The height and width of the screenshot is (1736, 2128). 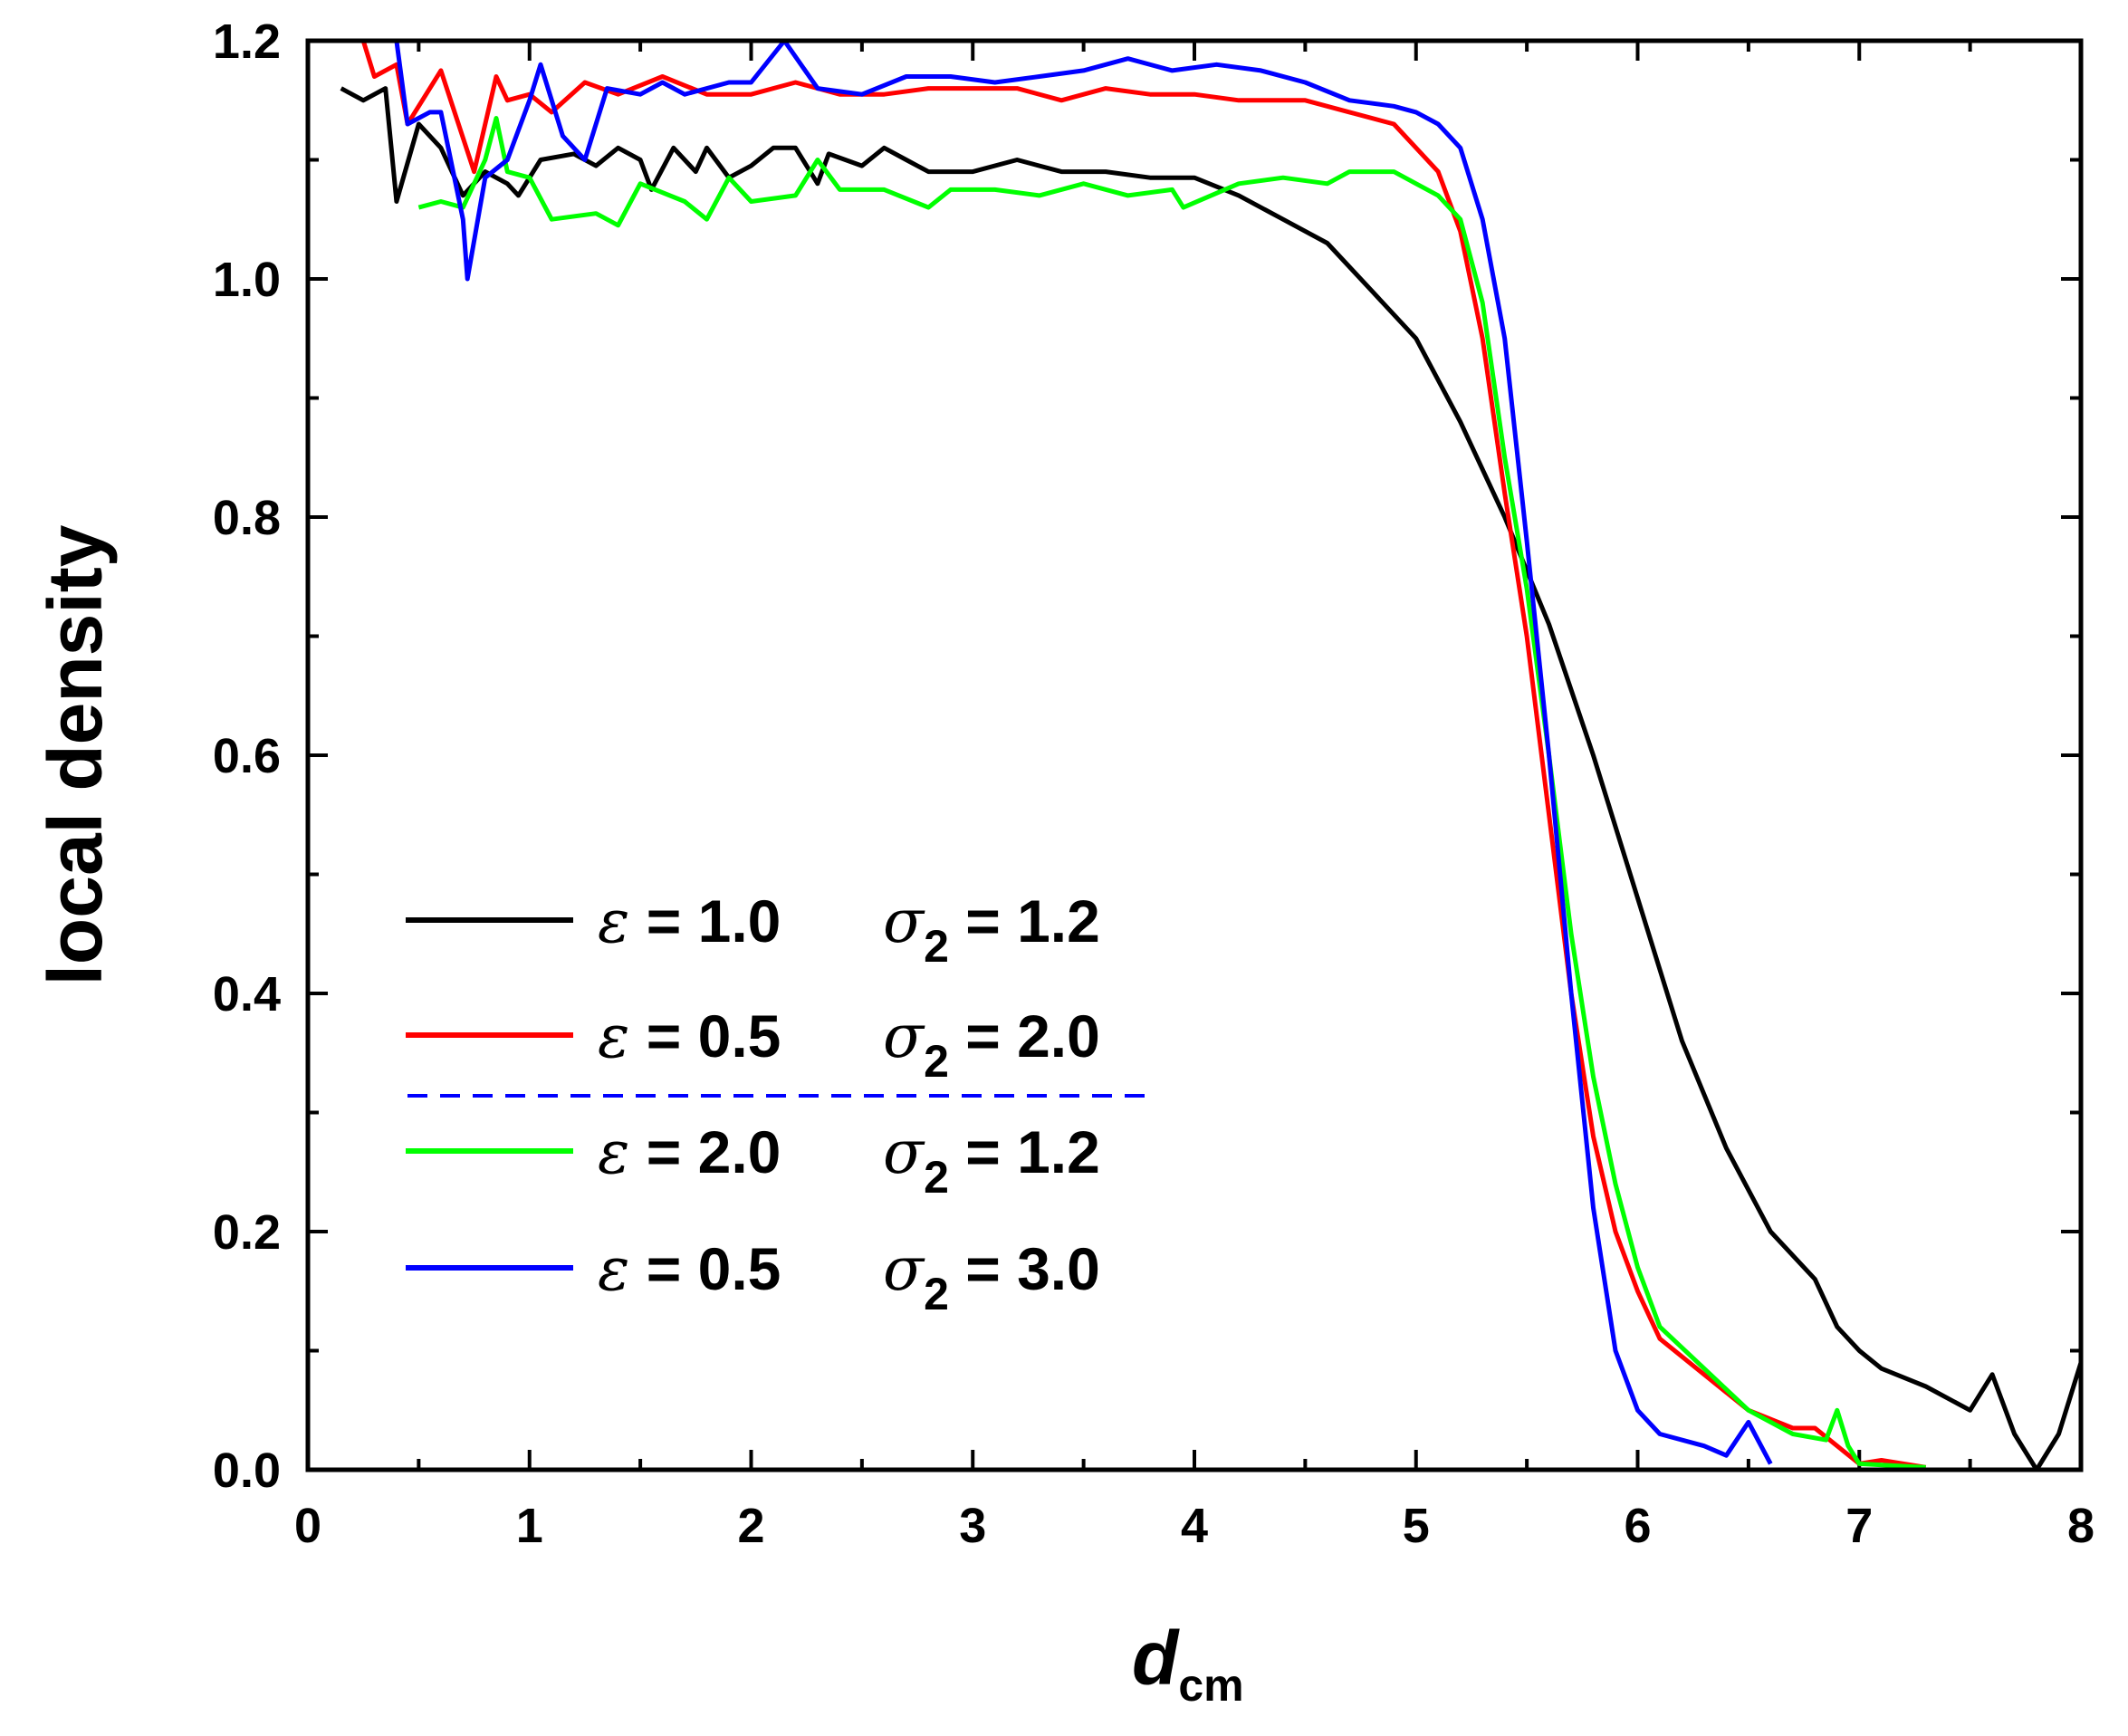 I want to click on legend-label-sigma-0: σ2 = 1.2, so click(x=992, y=929).